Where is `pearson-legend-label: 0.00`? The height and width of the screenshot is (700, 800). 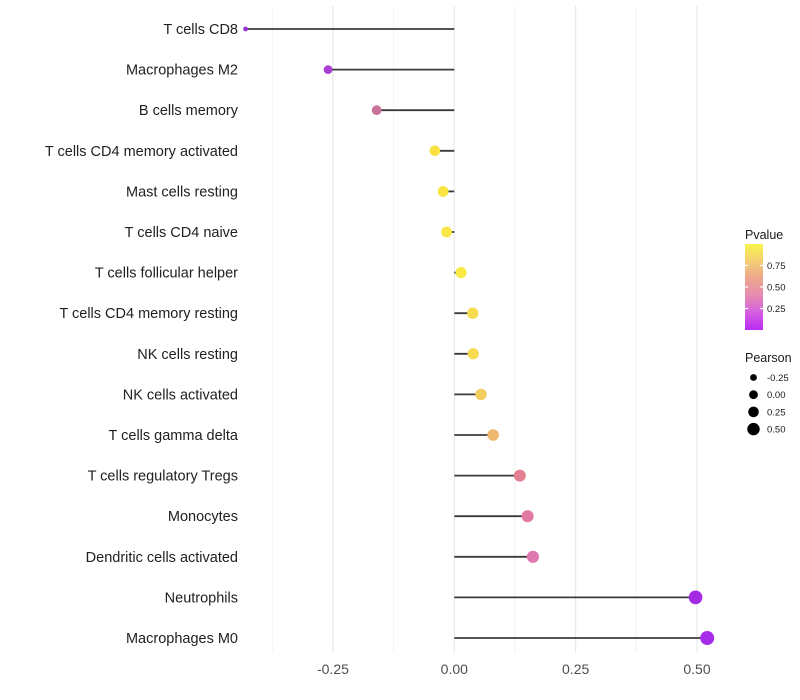
pearson-legend-label: 0.00 is located at coordinates (776, 395).